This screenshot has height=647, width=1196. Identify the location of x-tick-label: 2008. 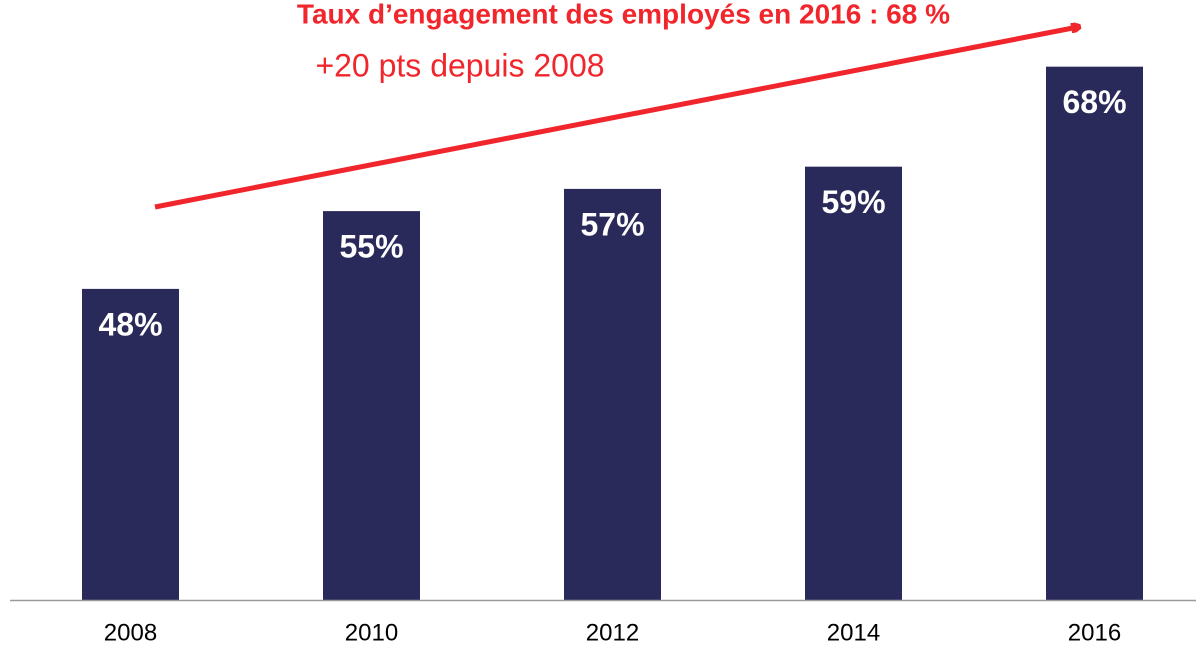
(130, 632).